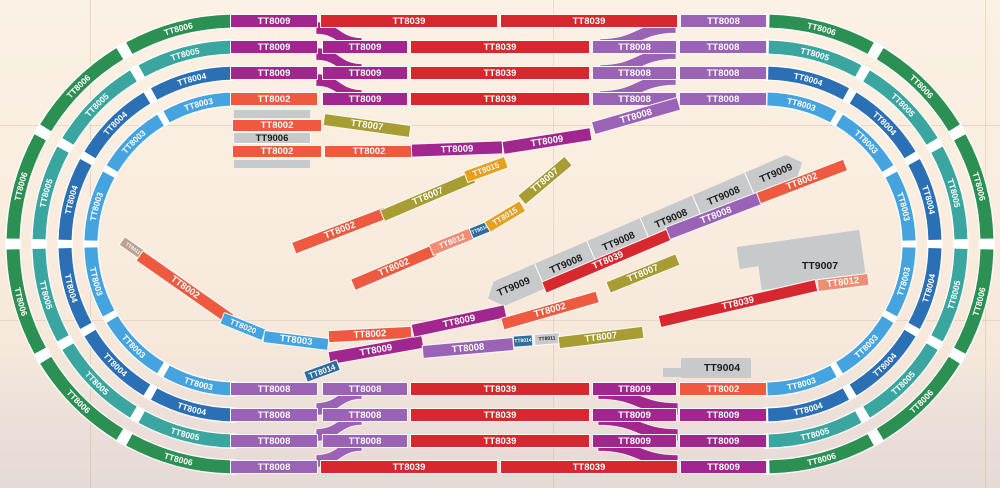  I want to click on track-piece-label: TT8039, so click(500, 389).